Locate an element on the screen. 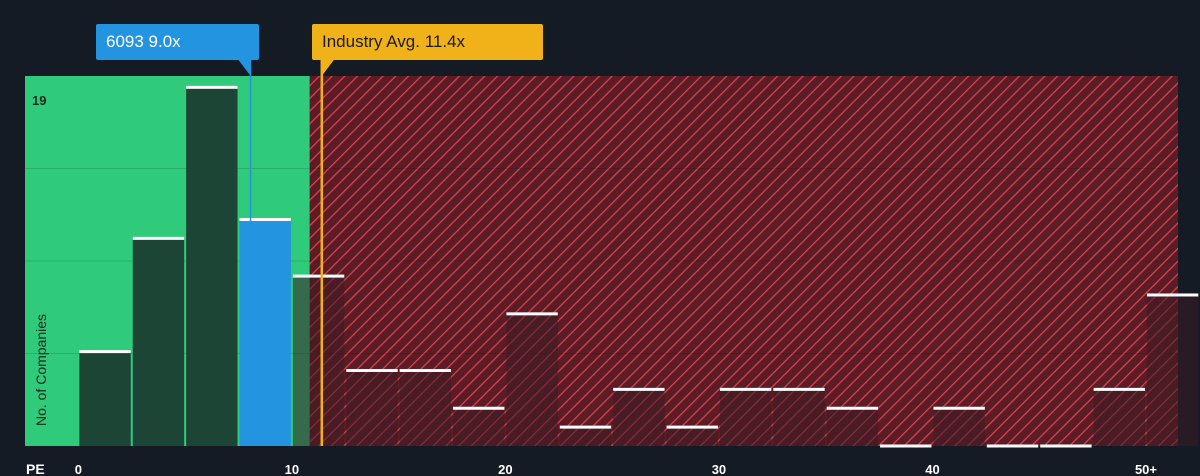  x-axis-title: PE is located at coordinates (35, 468).